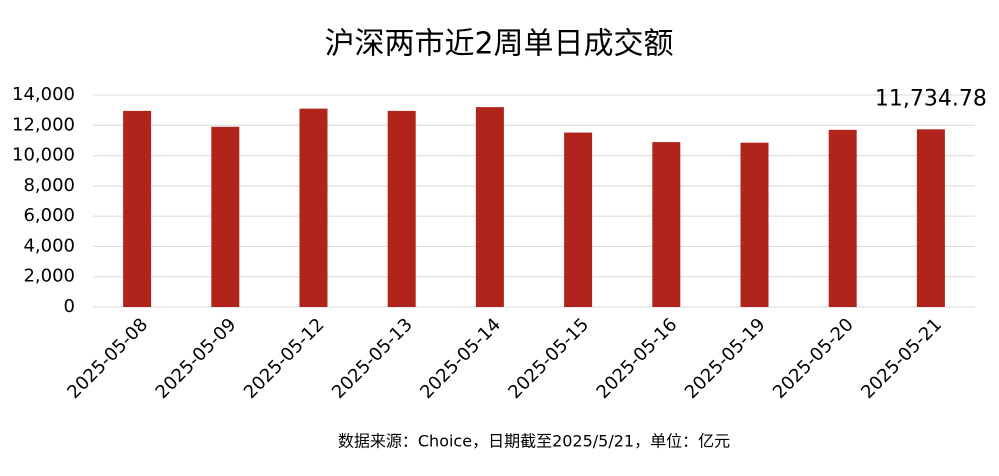  Describe the element at coordinates (534, 441) in the screenshot. I see `source-note: 数据来源：Choice，日期截至2025/5/21，单位：亿元` at that location.